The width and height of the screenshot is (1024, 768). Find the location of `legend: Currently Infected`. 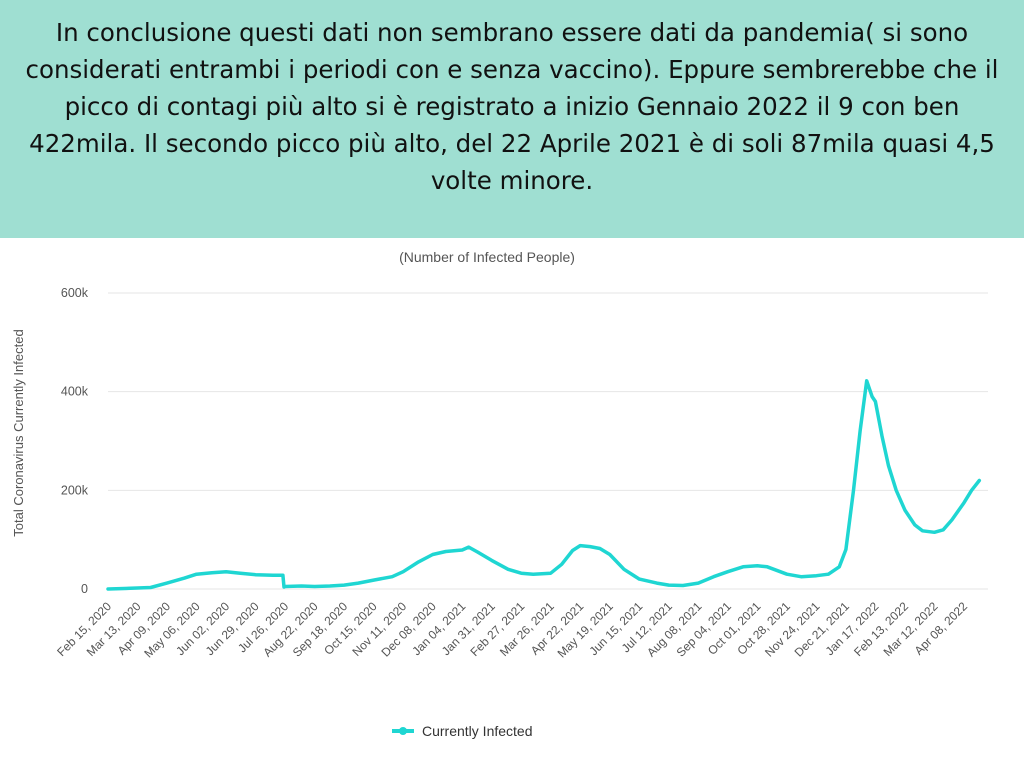

legend: Currently Infected is located at coordinates (462, 731).